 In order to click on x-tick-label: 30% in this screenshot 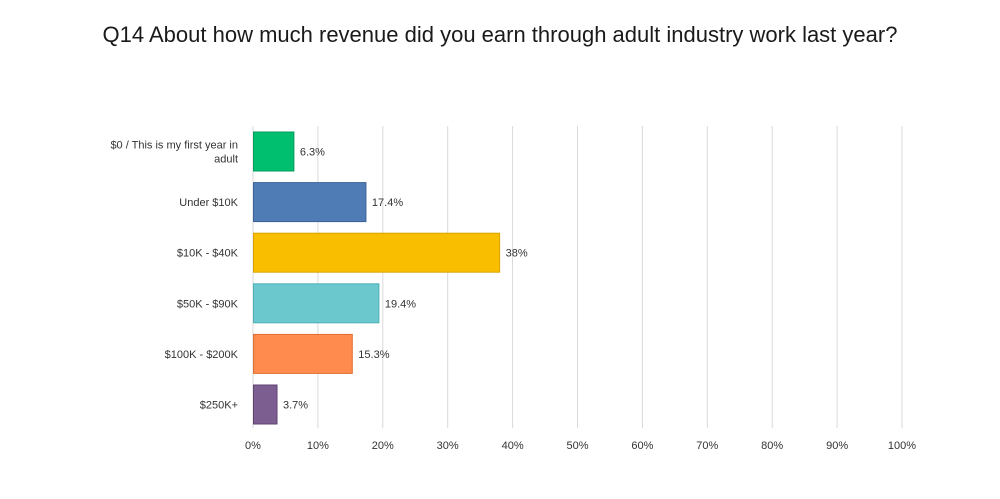, I will do `click(448, 446)`.